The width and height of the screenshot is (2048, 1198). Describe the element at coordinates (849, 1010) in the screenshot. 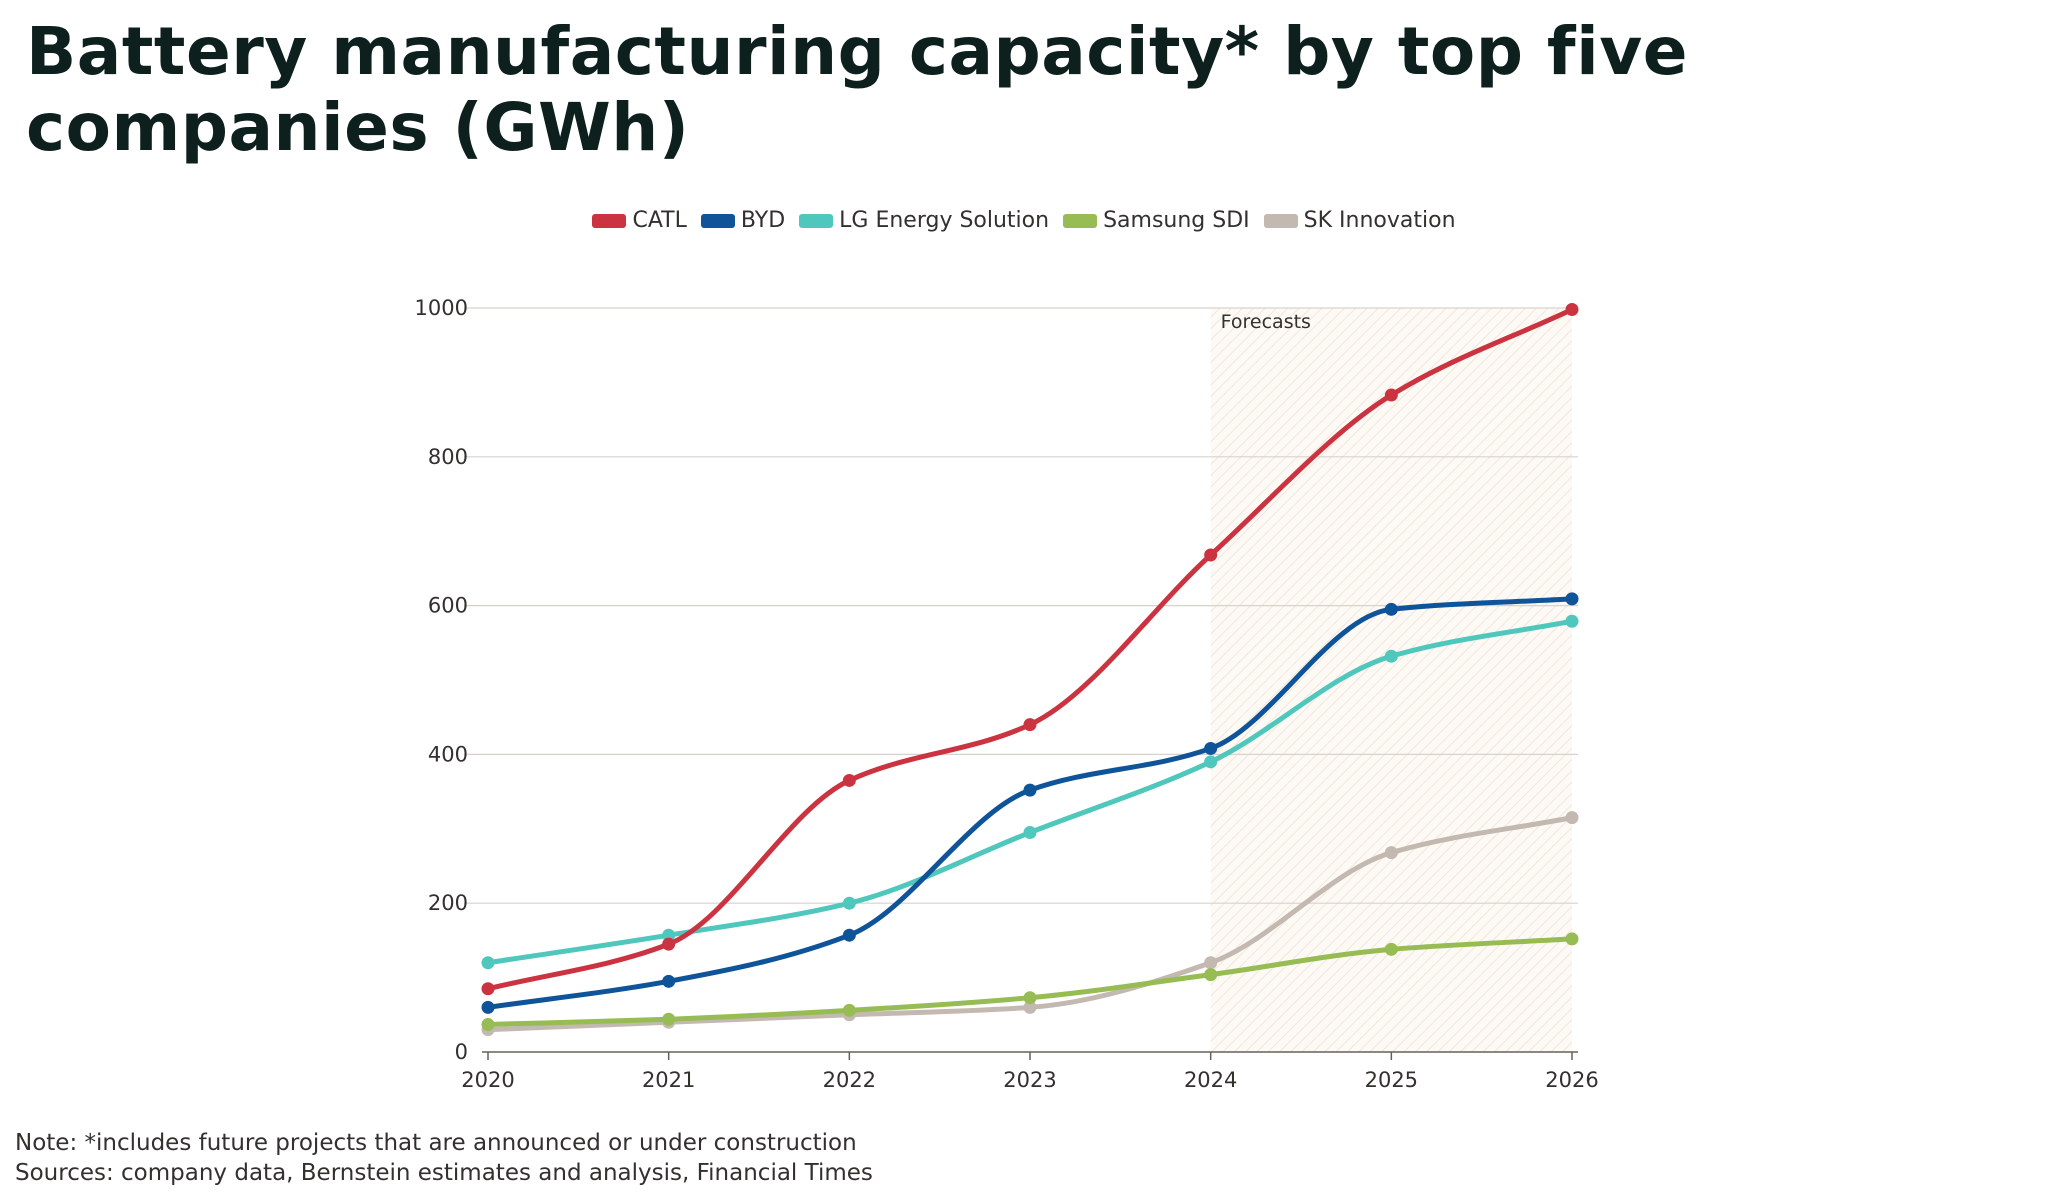

I see `data-point-samsung-sdi-2022` at that location.